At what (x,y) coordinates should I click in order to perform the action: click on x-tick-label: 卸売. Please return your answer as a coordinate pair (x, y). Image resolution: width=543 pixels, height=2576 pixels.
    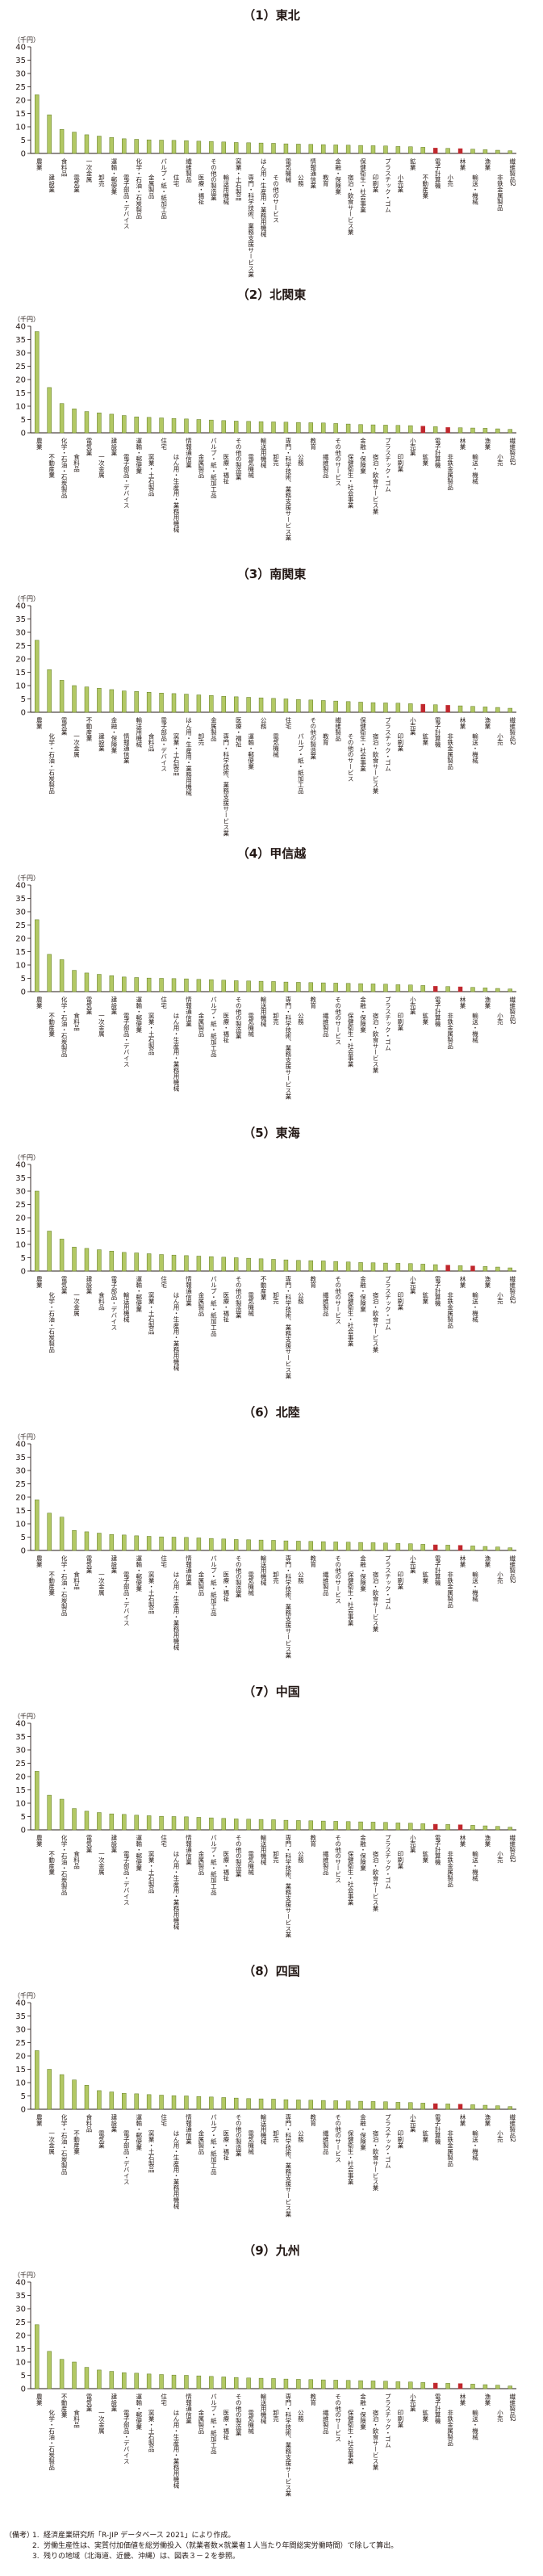
    Looking at the image, I should click on (275, 2136).